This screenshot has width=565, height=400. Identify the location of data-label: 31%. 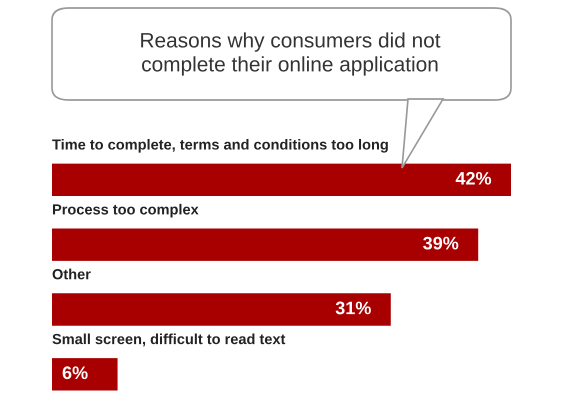
(353, 308).